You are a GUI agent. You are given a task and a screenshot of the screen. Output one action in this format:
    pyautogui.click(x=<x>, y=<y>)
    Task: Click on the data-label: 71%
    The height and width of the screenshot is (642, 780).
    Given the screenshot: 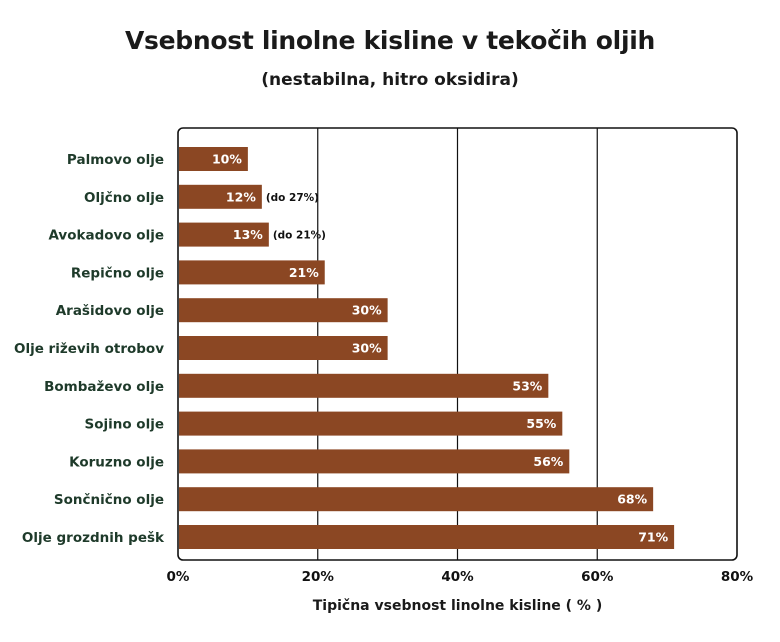 What is the action you would take?
    pyautogui.click(x=653, y=537)
    